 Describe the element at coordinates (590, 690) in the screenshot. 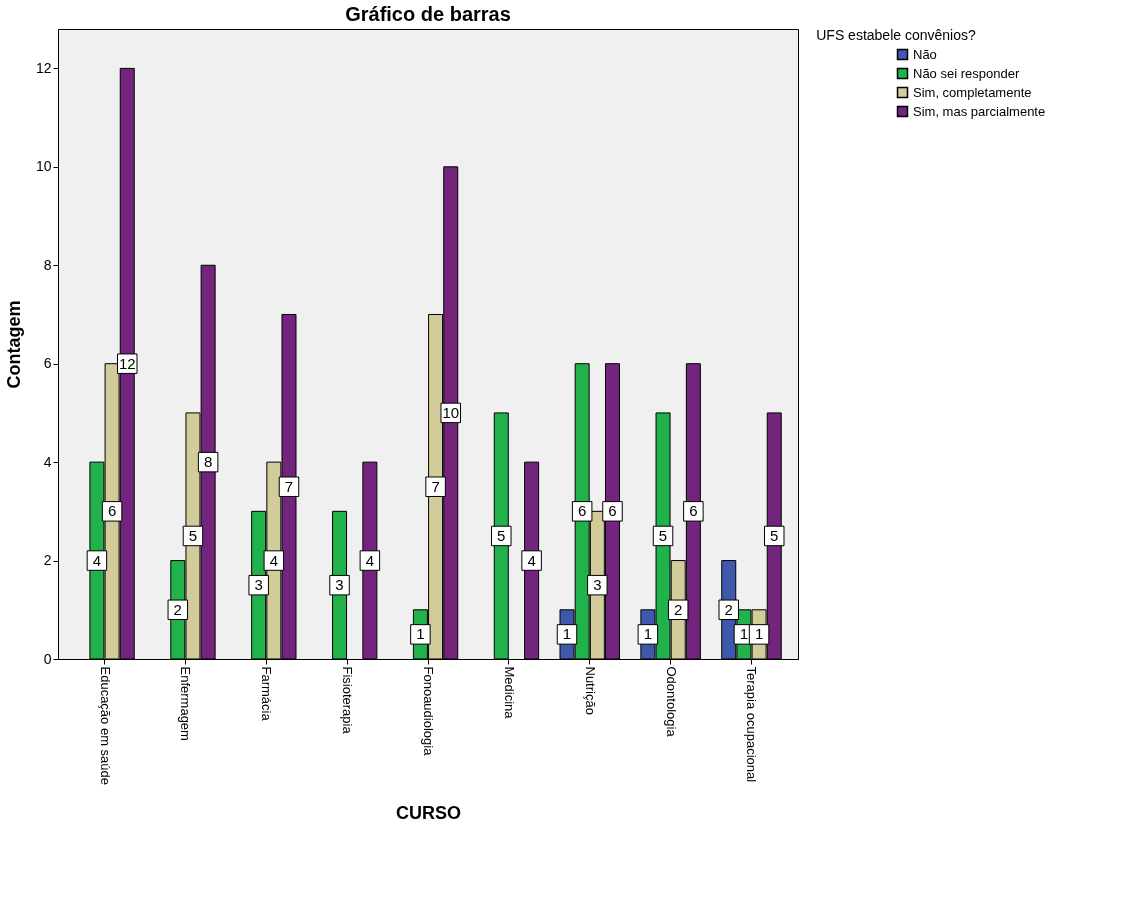

I see `x-tick-label: Nutrição` at that location.